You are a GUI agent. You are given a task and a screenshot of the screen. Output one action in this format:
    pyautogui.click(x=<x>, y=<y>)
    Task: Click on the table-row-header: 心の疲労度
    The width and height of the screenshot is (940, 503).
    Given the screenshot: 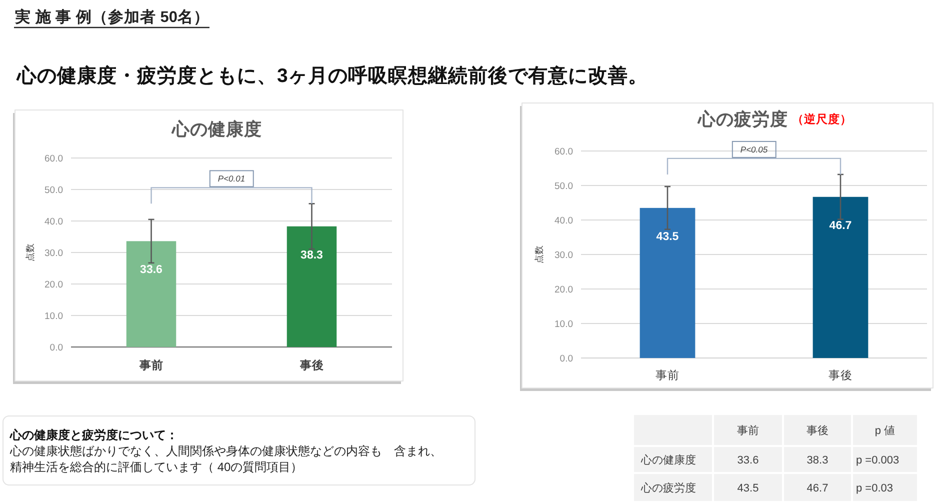 What is the action you would take?
    pyautogui.click(x=668, y=488)
    